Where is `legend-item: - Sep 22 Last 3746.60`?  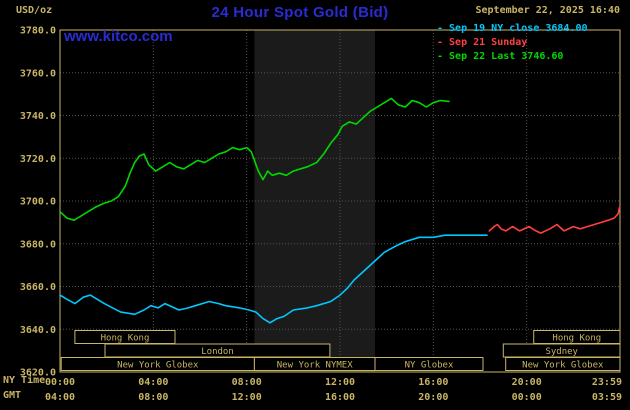
legend-item: - Sep 22 Last 3746.60 is located at coordinates (500, 56).